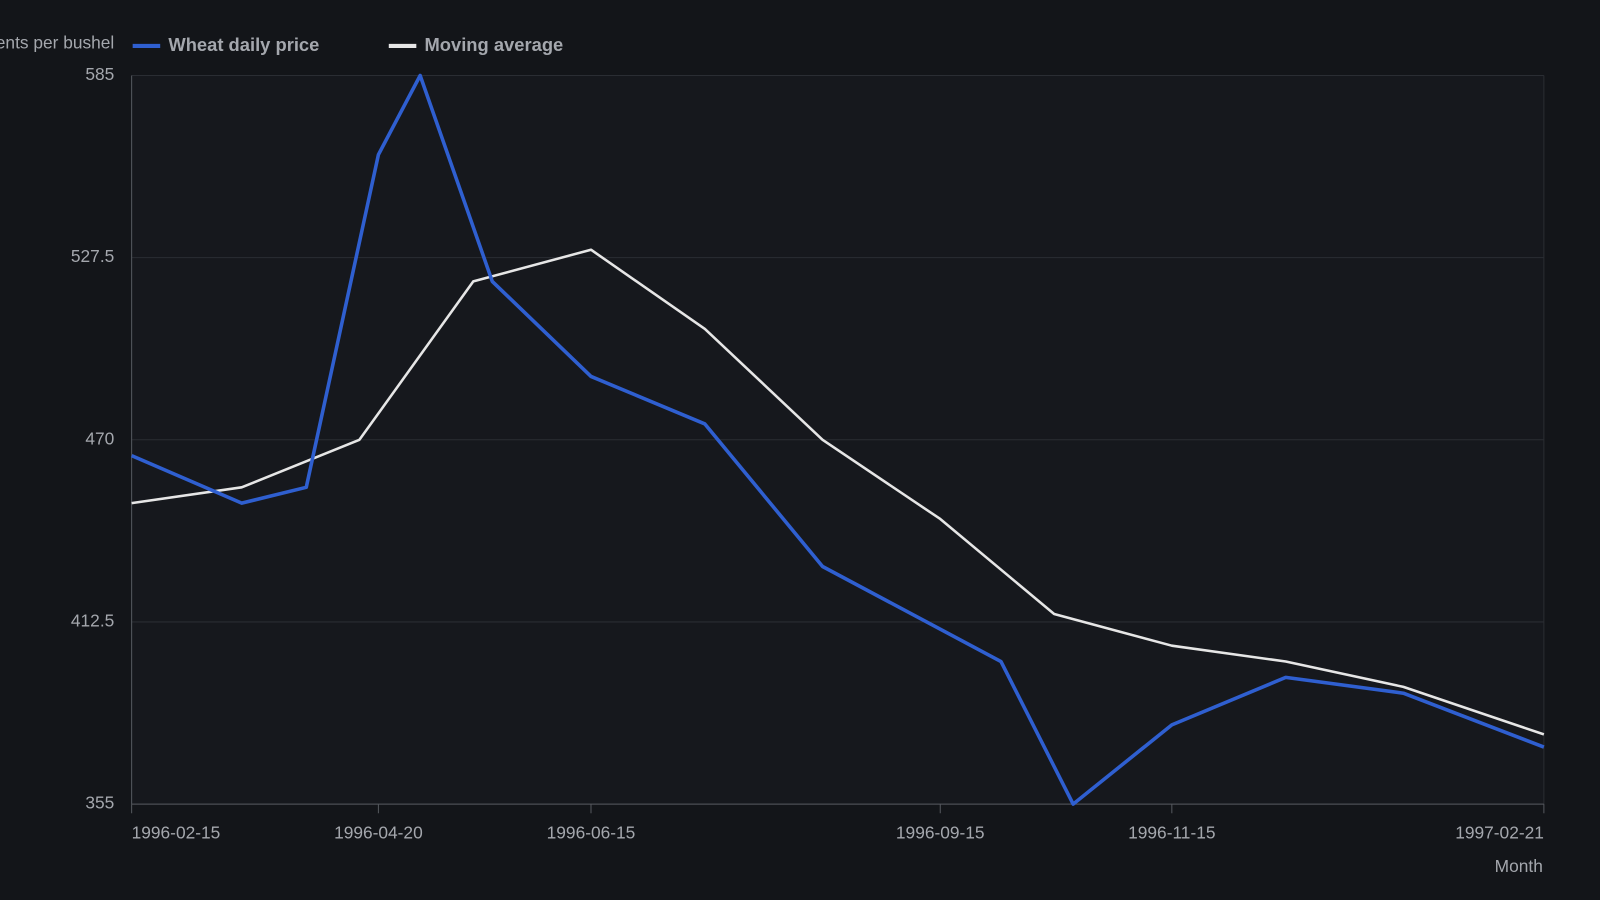  What do you see at coordinates (243, 44) in the screenshot?
I see `legend-label: Wheat daily price` at bounding box center [243, 44].